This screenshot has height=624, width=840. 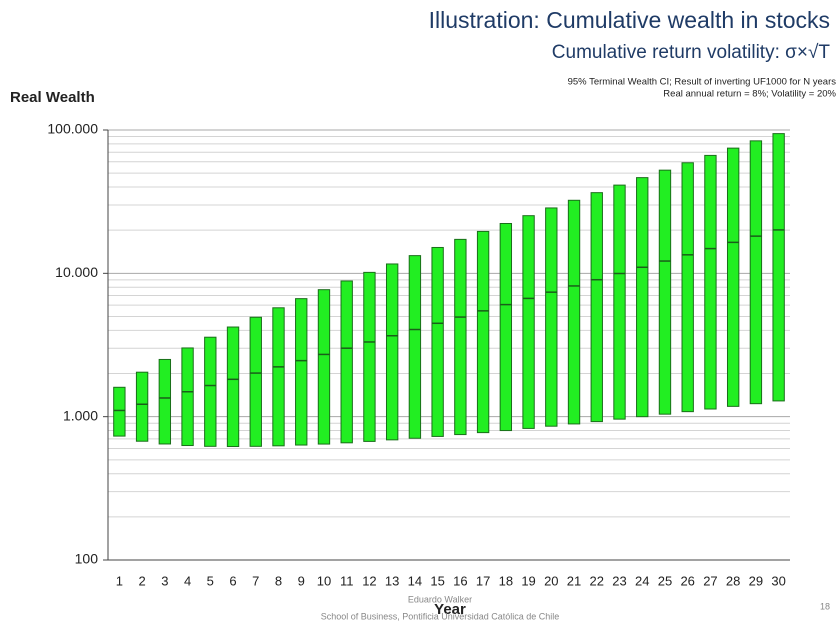 What do you see at coordinates (301, 580) in the screenshot?
I see `x-tick-label: 9` at bounding box center [301, 580].